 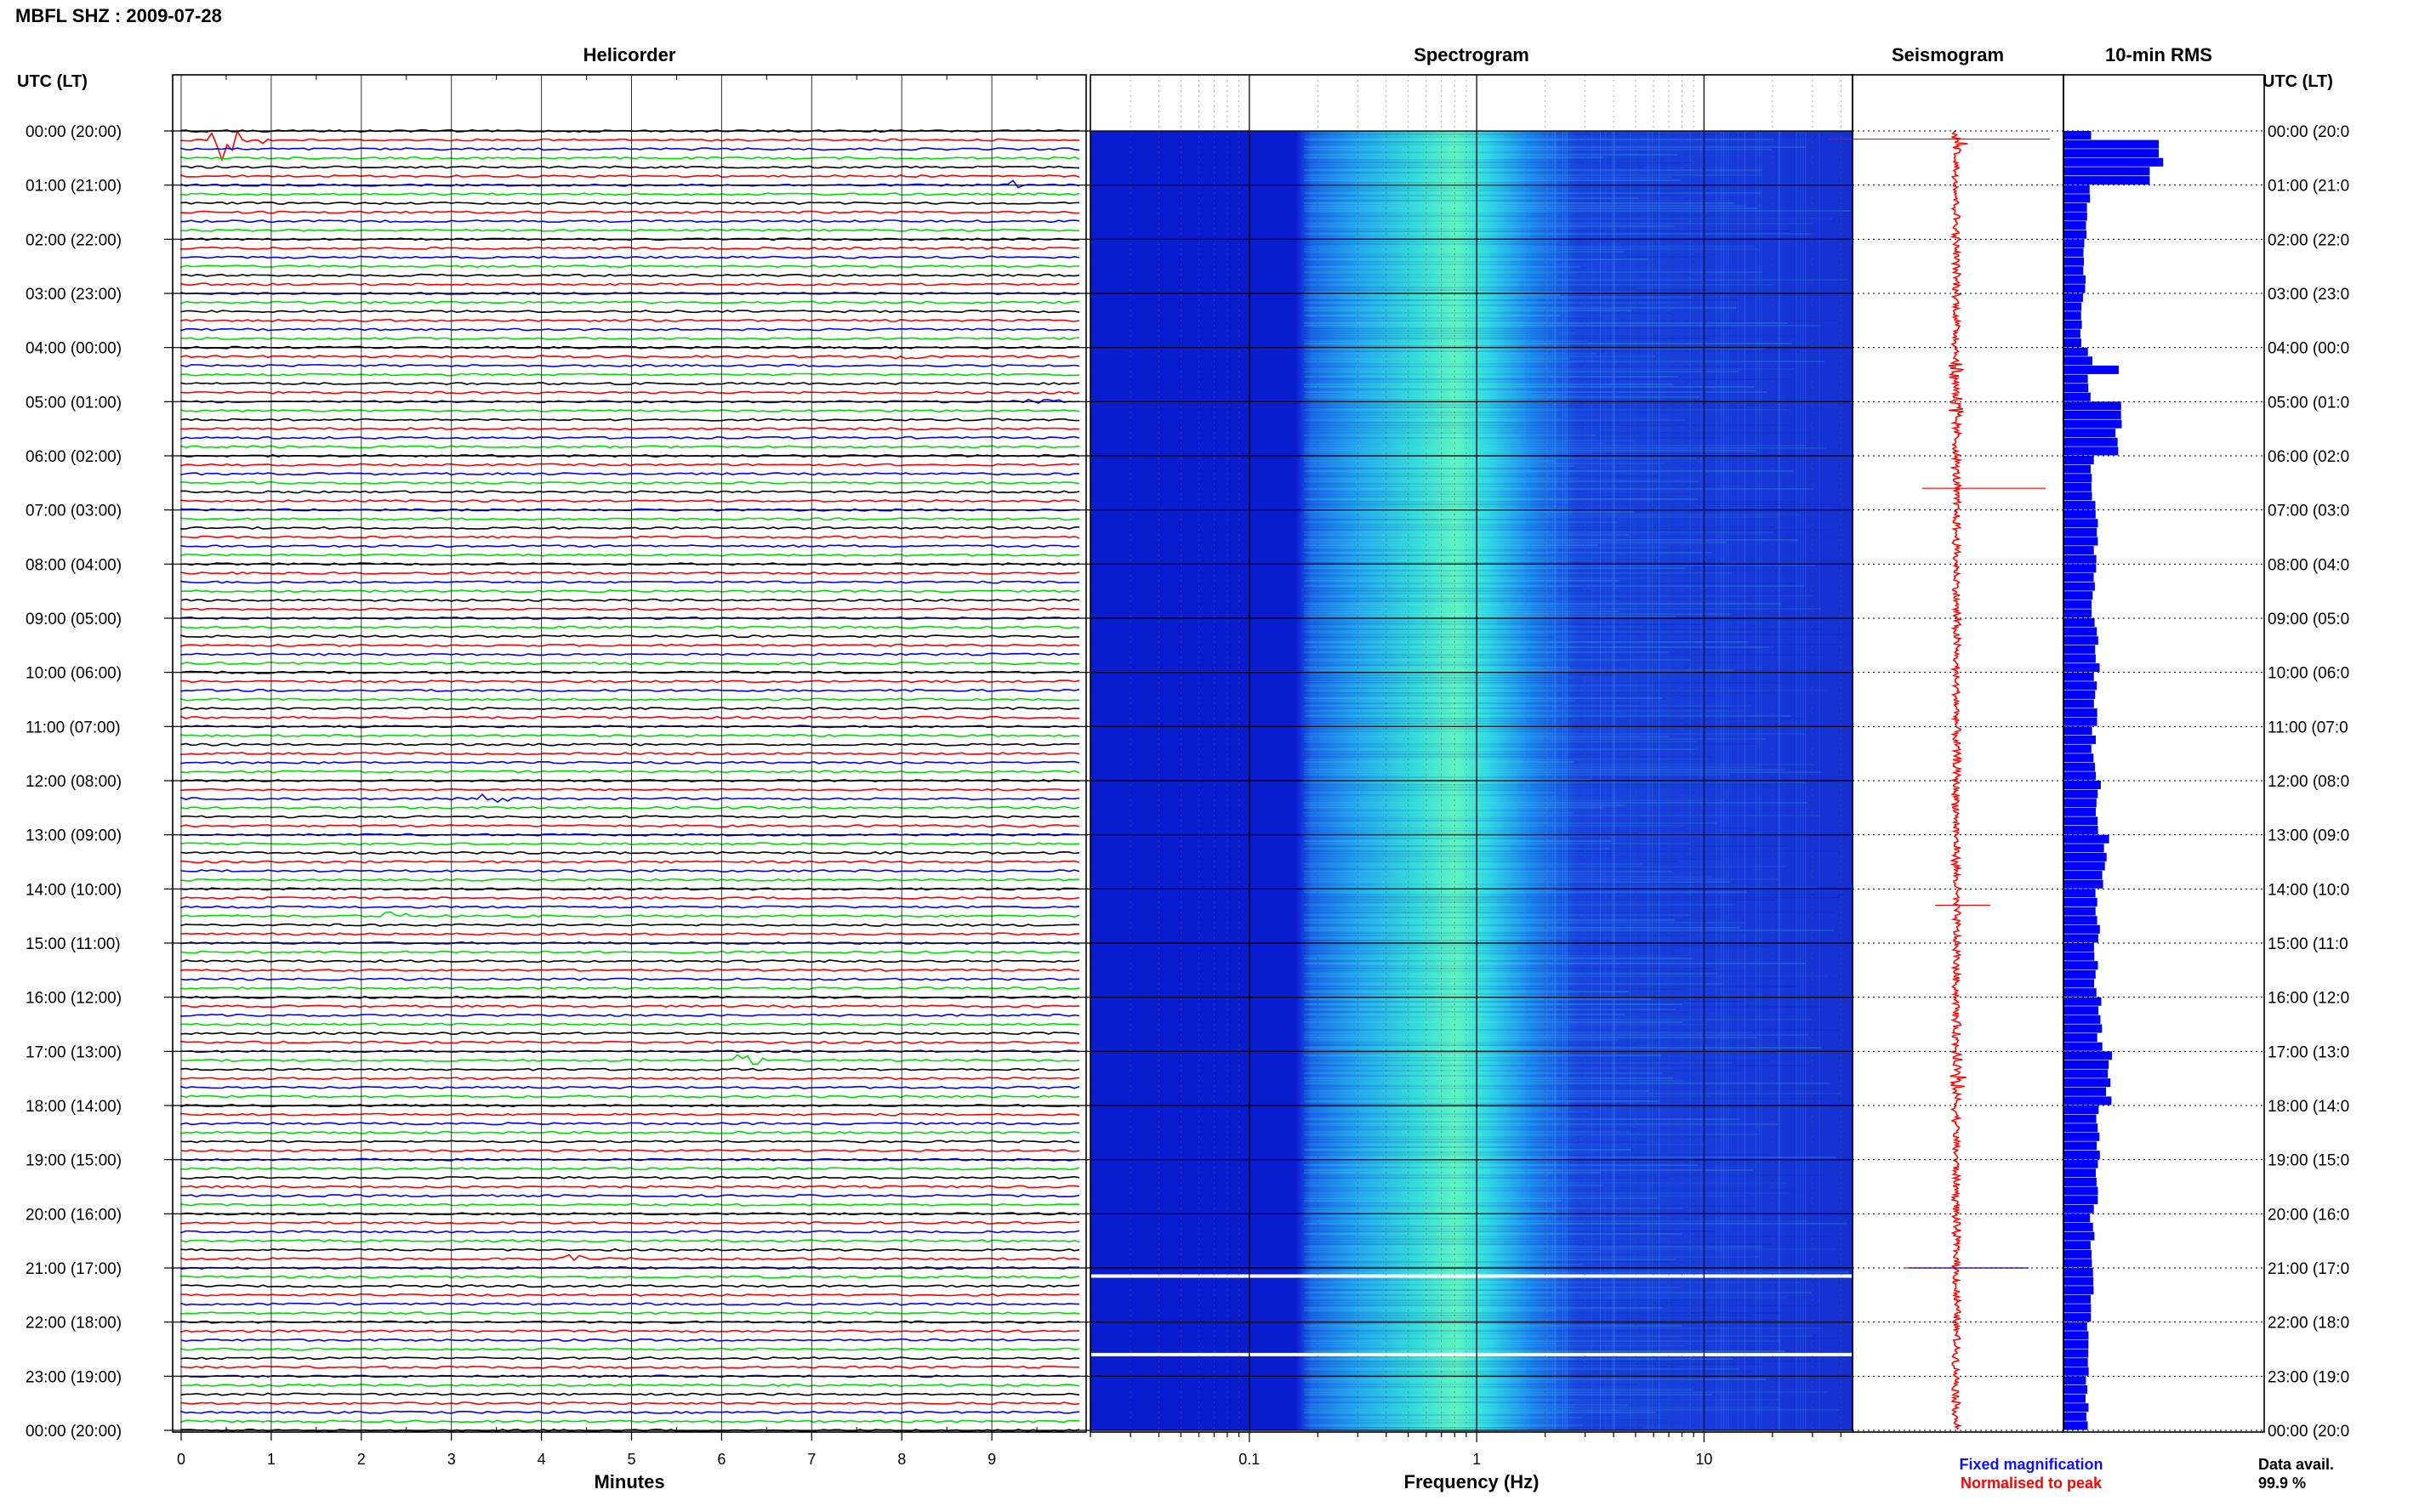 What do you see at coordinates (2308, 403) in the screenshot?
I see `right-time-label: 05:00 (01:0` at bounding box center [2308, 403].